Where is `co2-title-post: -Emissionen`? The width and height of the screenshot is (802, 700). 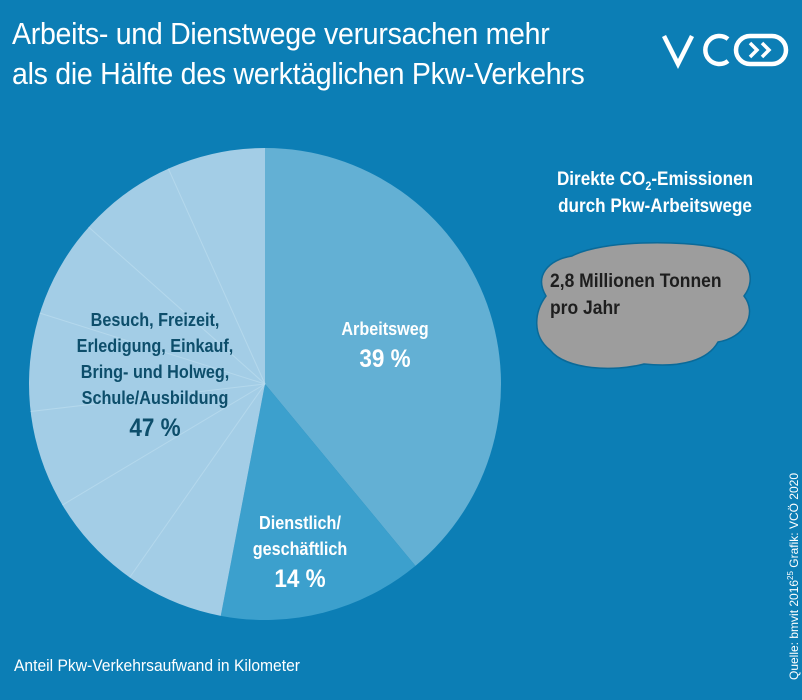
co2-title-post: -Emissionen is located at coordinates (702, 179).